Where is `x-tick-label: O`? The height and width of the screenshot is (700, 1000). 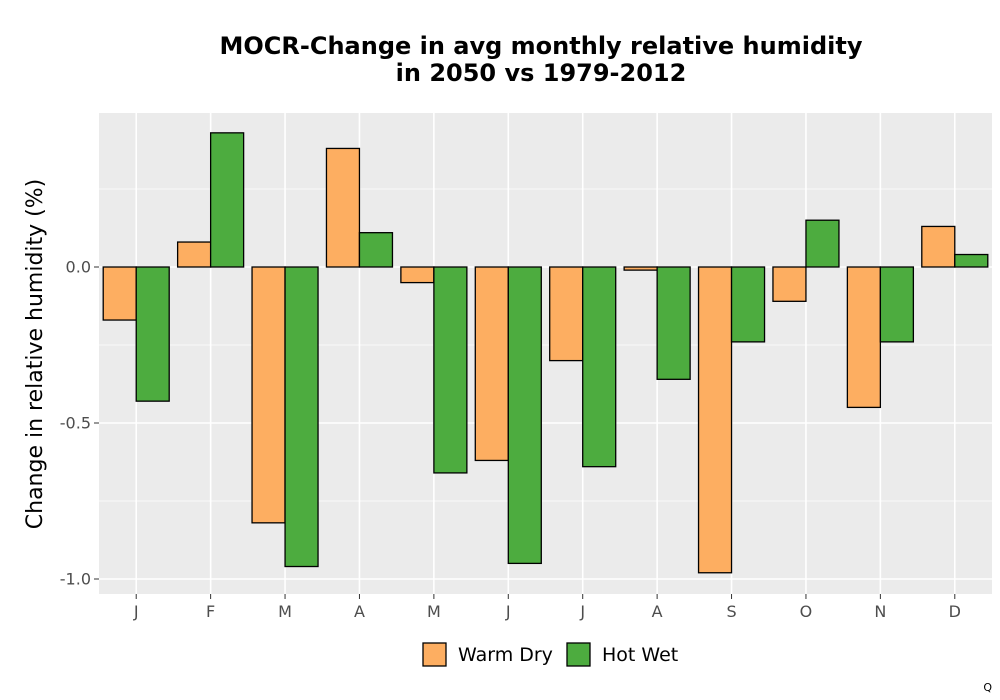
x-tick-label: O is located at coordinates (806, 611).